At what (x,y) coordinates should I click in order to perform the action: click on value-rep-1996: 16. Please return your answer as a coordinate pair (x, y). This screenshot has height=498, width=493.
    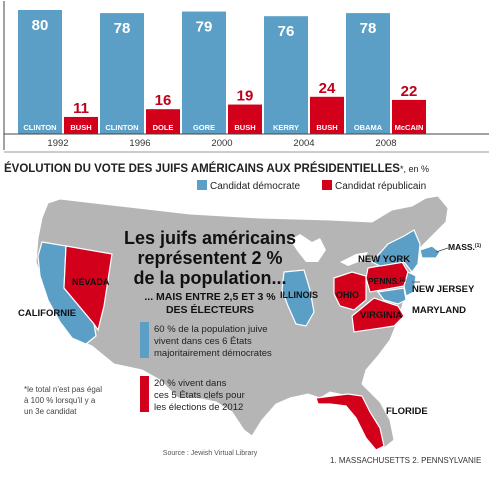
    Looking at the image, I should click on (163, 100).